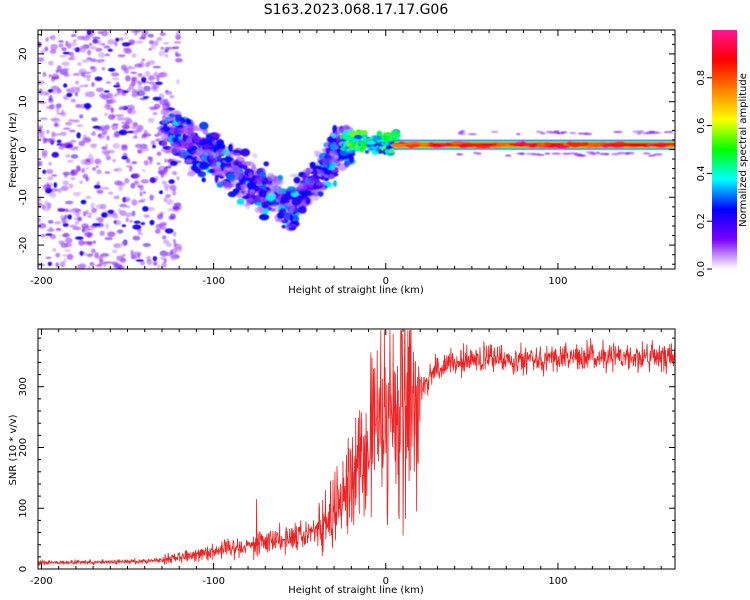 This screenshot has height=600, width=750. What do you see at coordinates (23, 386) in the screenshot?
I see `y-tick-label: 300` at bounding box center [23, 386].